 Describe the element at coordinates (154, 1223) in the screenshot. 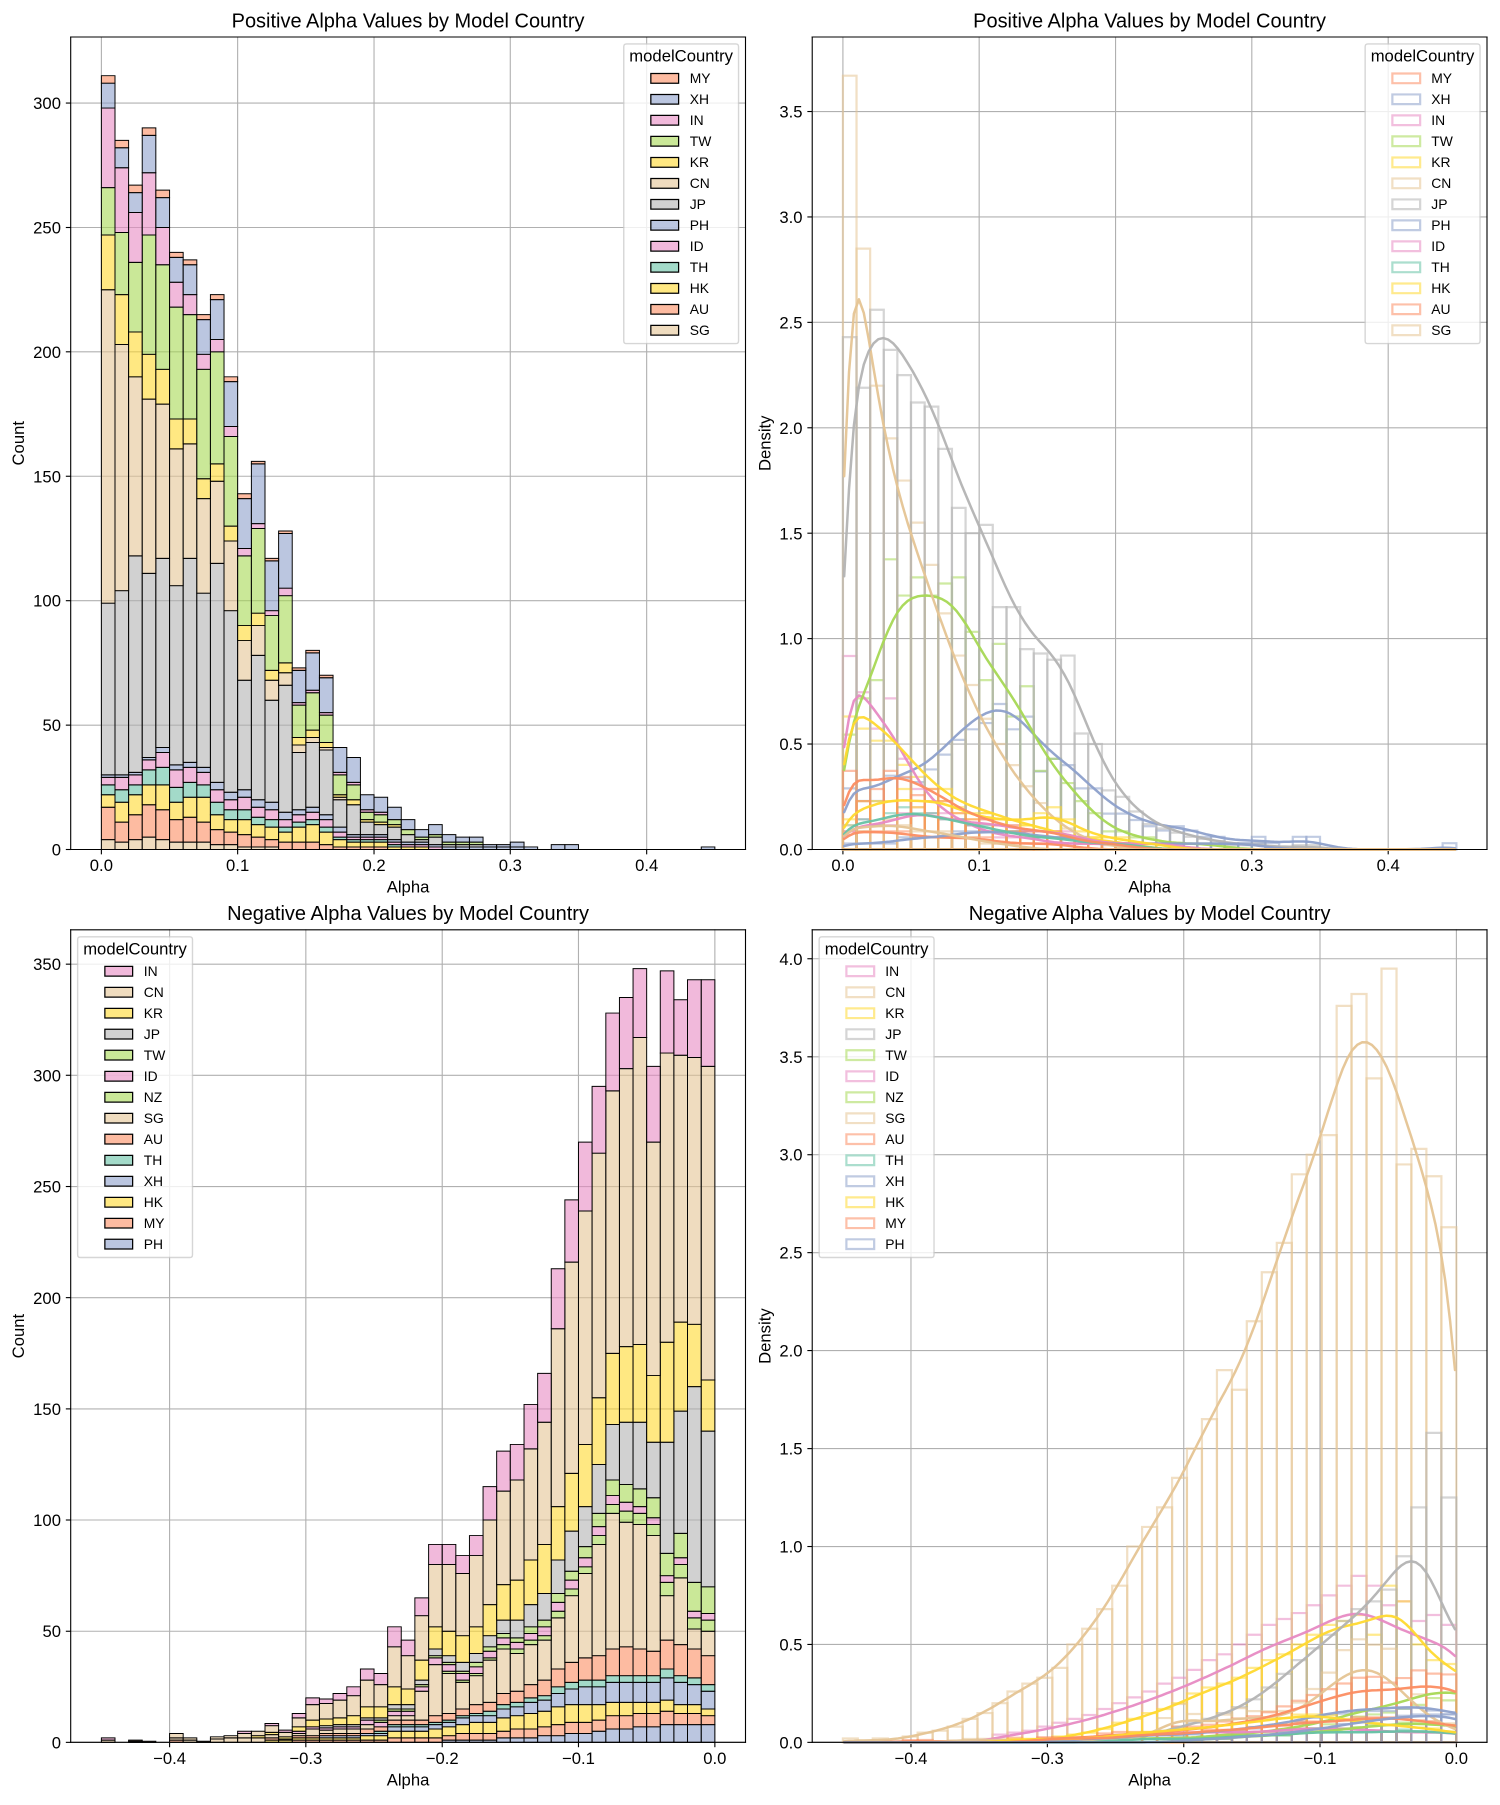

I see `svg-text: MY` at that location.